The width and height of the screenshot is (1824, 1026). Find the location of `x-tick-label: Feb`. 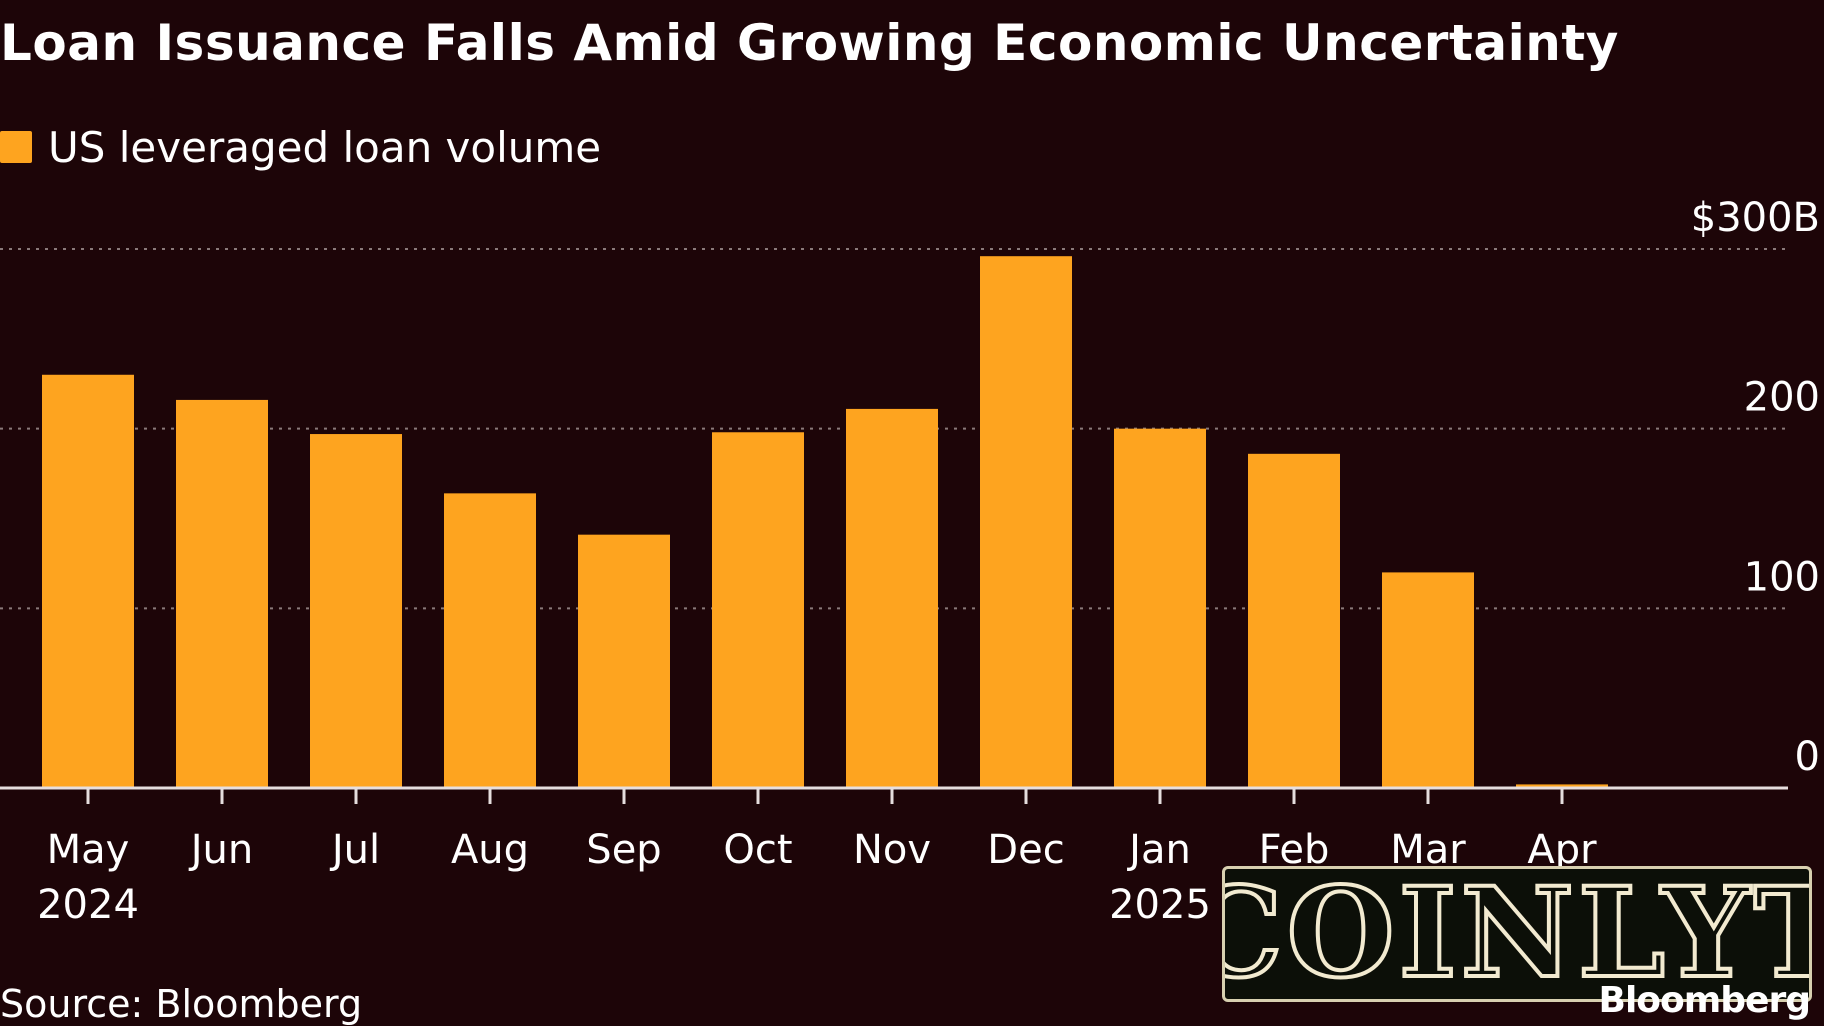

x-tick-label: Feb is located at coordinates (1294, 850).